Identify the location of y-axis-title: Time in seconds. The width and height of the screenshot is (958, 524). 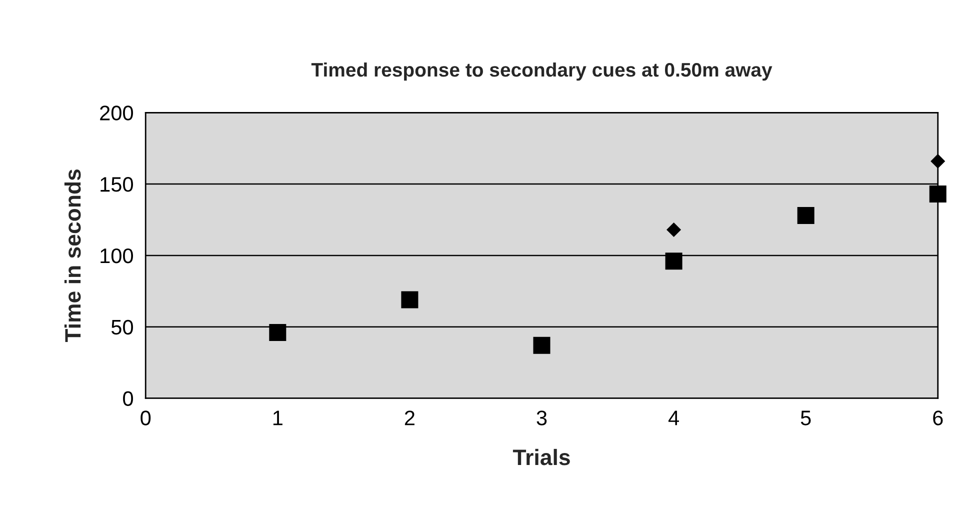
(72, 255).